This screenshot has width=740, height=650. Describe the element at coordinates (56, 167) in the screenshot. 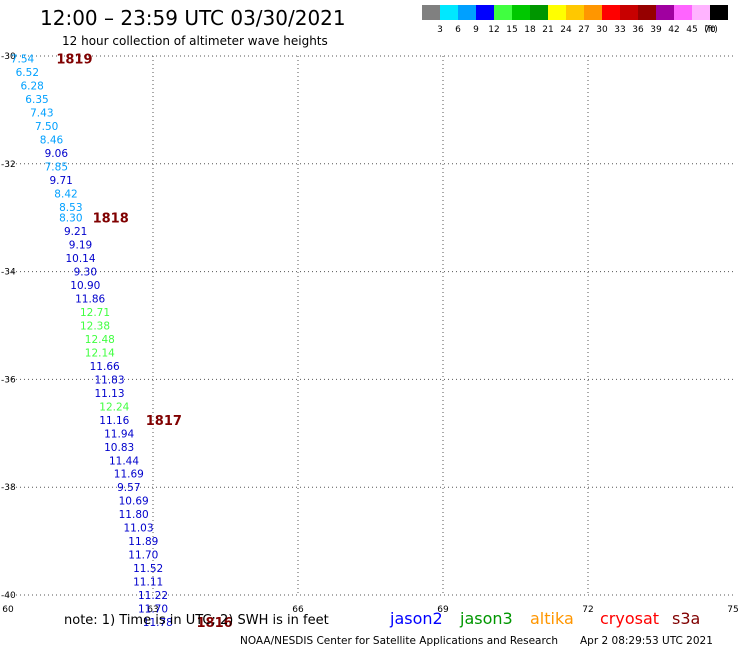

I see `wave-height-value: 7.85` at that location.